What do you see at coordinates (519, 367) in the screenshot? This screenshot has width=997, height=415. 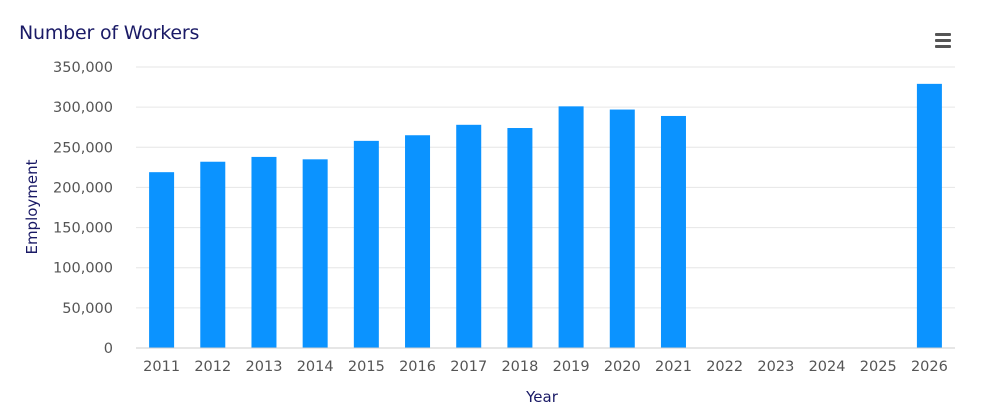 I see `x-tick-label: 2018` at bounding box center [519, 367].